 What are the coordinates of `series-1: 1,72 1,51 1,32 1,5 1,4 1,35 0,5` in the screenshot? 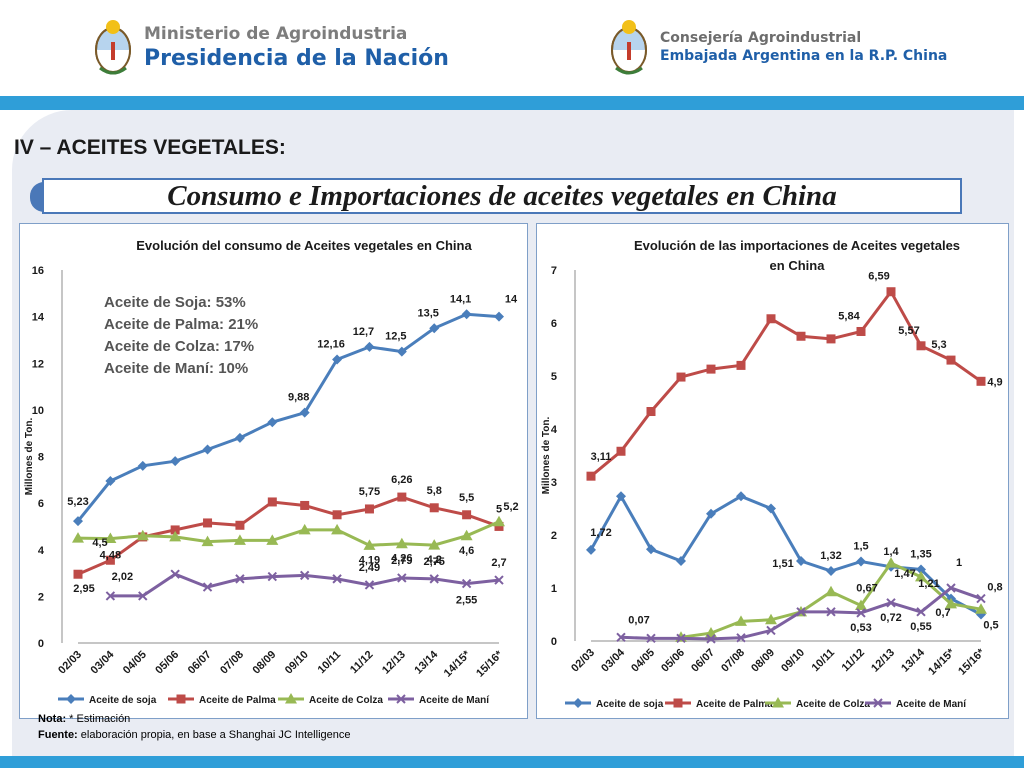 It's located at (792, 561).